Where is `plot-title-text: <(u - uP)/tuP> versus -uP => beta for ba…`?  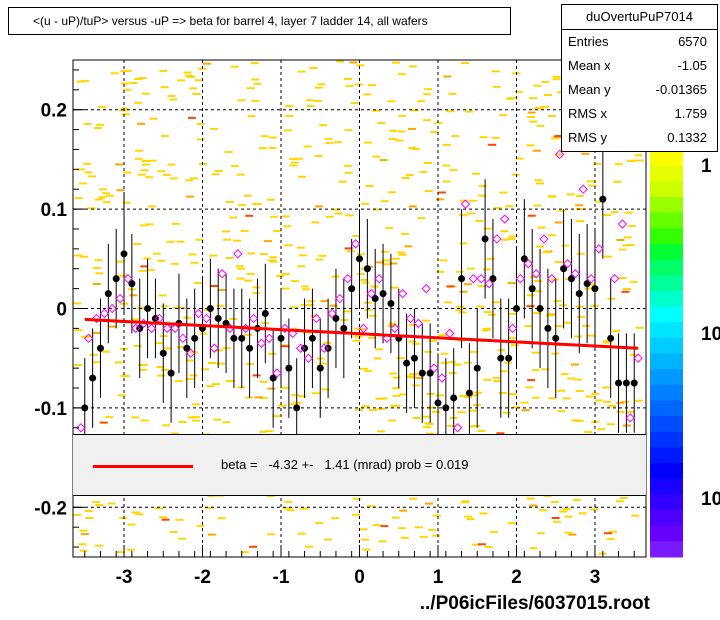 plot-title-text: <(u - uP)/tuP> versus -uP => beta for ba… is located at coordinates (230, 21).